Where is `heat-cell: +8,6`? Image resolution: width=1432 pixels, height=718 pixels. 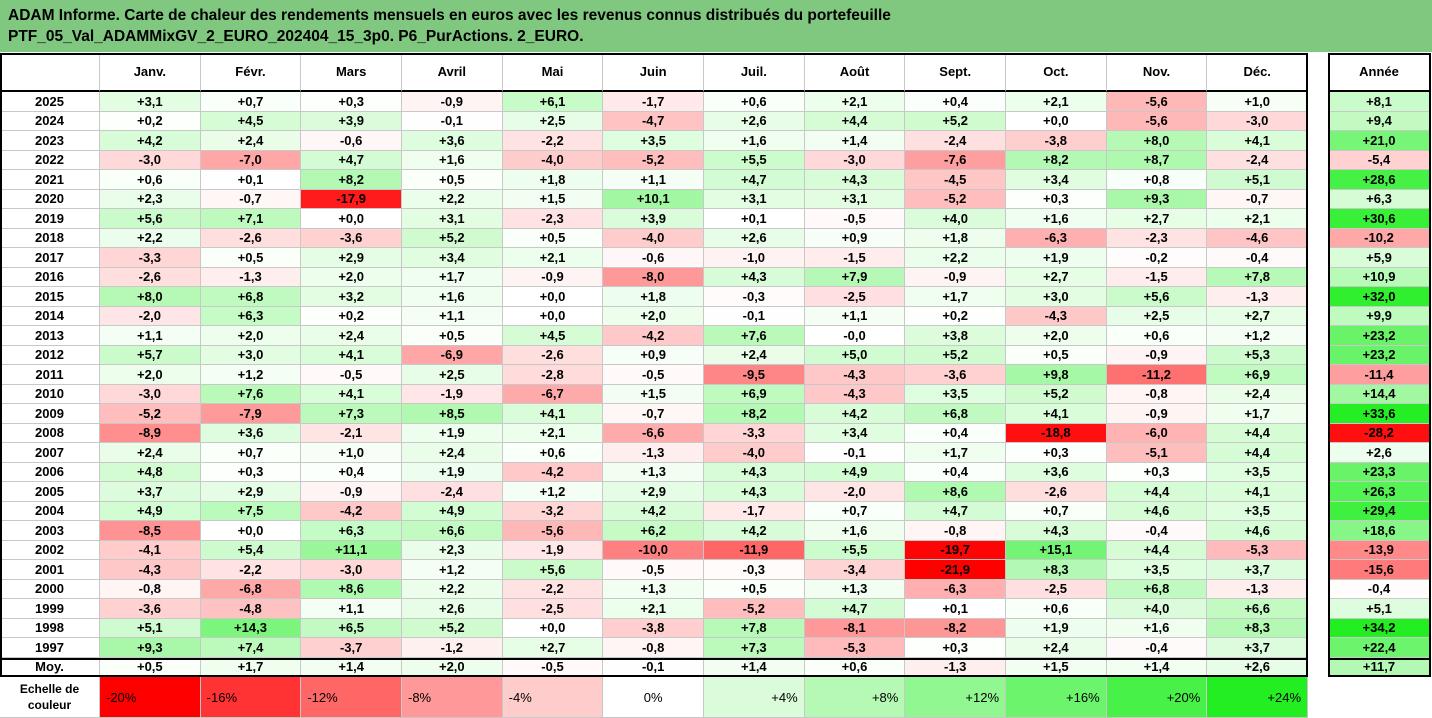 heat-cell: +8,6 is located at coordinates (351, 589).